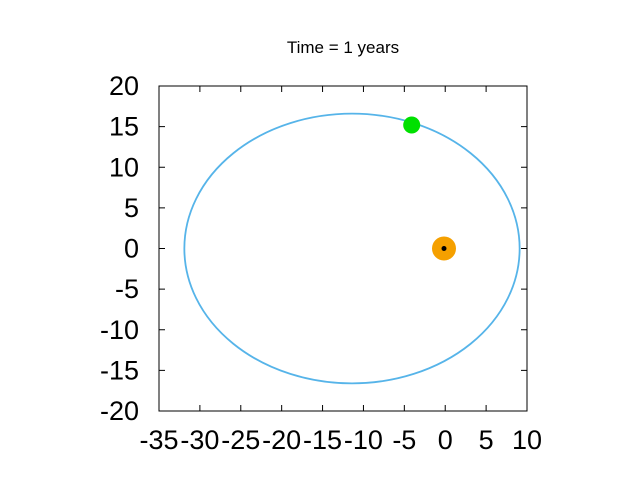 Image resolution: width=640 pixels, height=480 pixels. I want to click on x-tick-label: -25, so click(240, 440).